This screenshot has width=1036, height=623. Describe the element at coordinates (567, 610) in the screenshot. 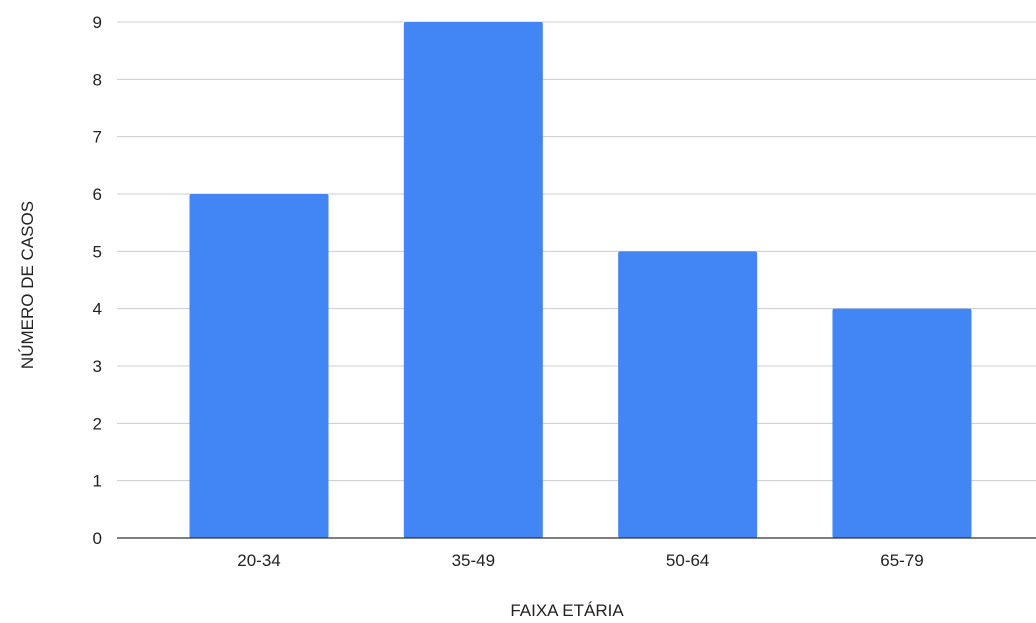

I see `x-axis-title: FAIXA ETÁRIA` at that location.